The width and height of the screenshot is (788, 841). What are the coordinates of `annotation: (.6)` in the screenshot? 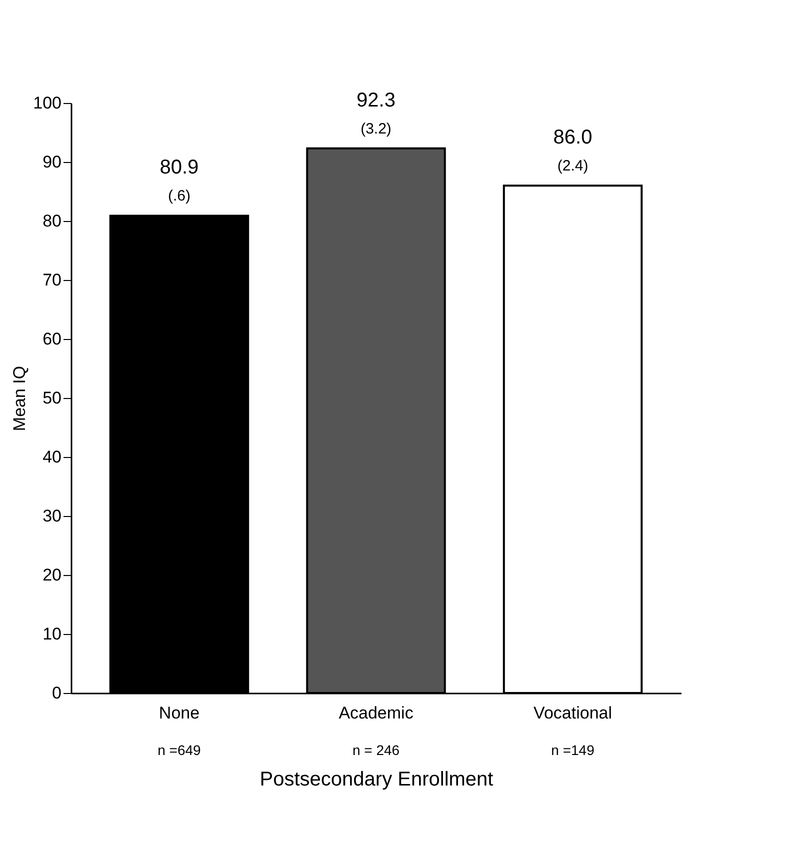 It's located at (179, 196).